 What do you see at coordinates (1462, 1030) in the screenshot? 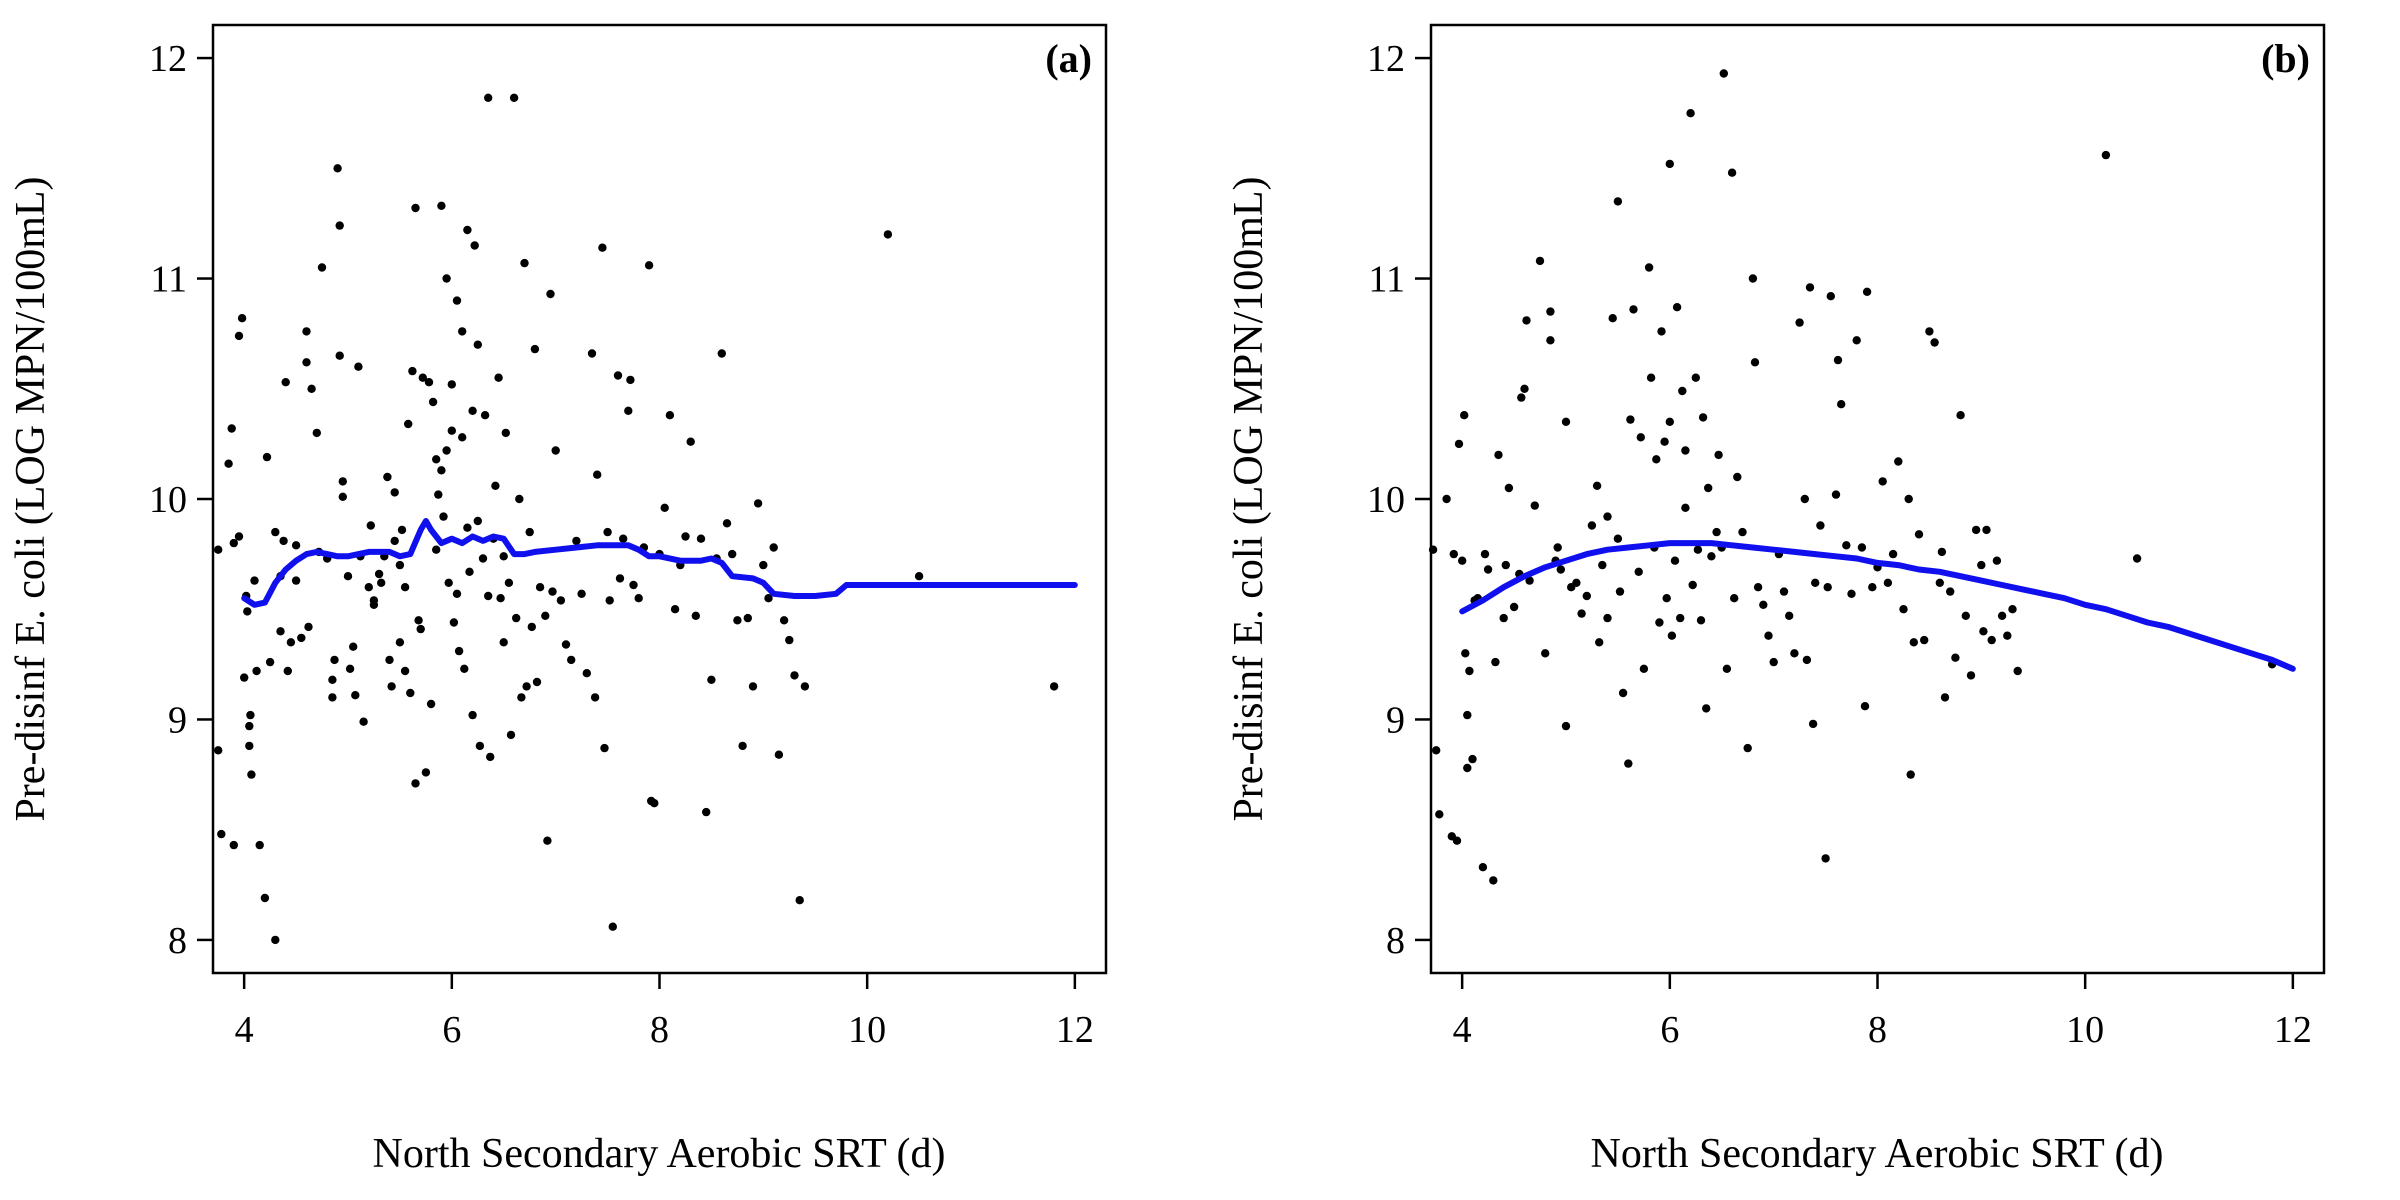
I see `x-tick-label: 4` at bounding box center [1462, 1030].